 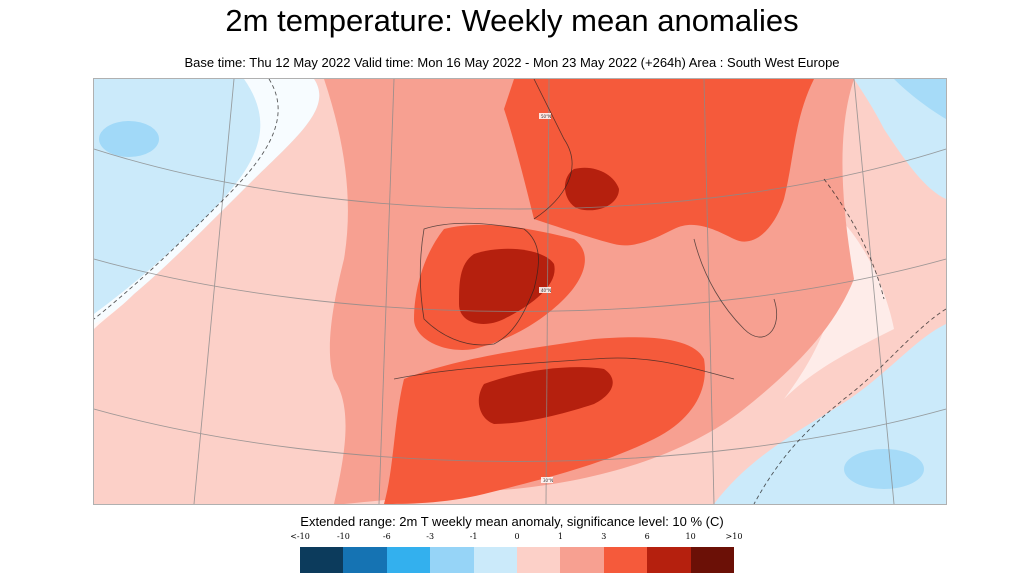 What do you see at coordinates (690, 536) in the screenshot?
I see `legend-tick-label: 10` at bounding box center [690, 536].